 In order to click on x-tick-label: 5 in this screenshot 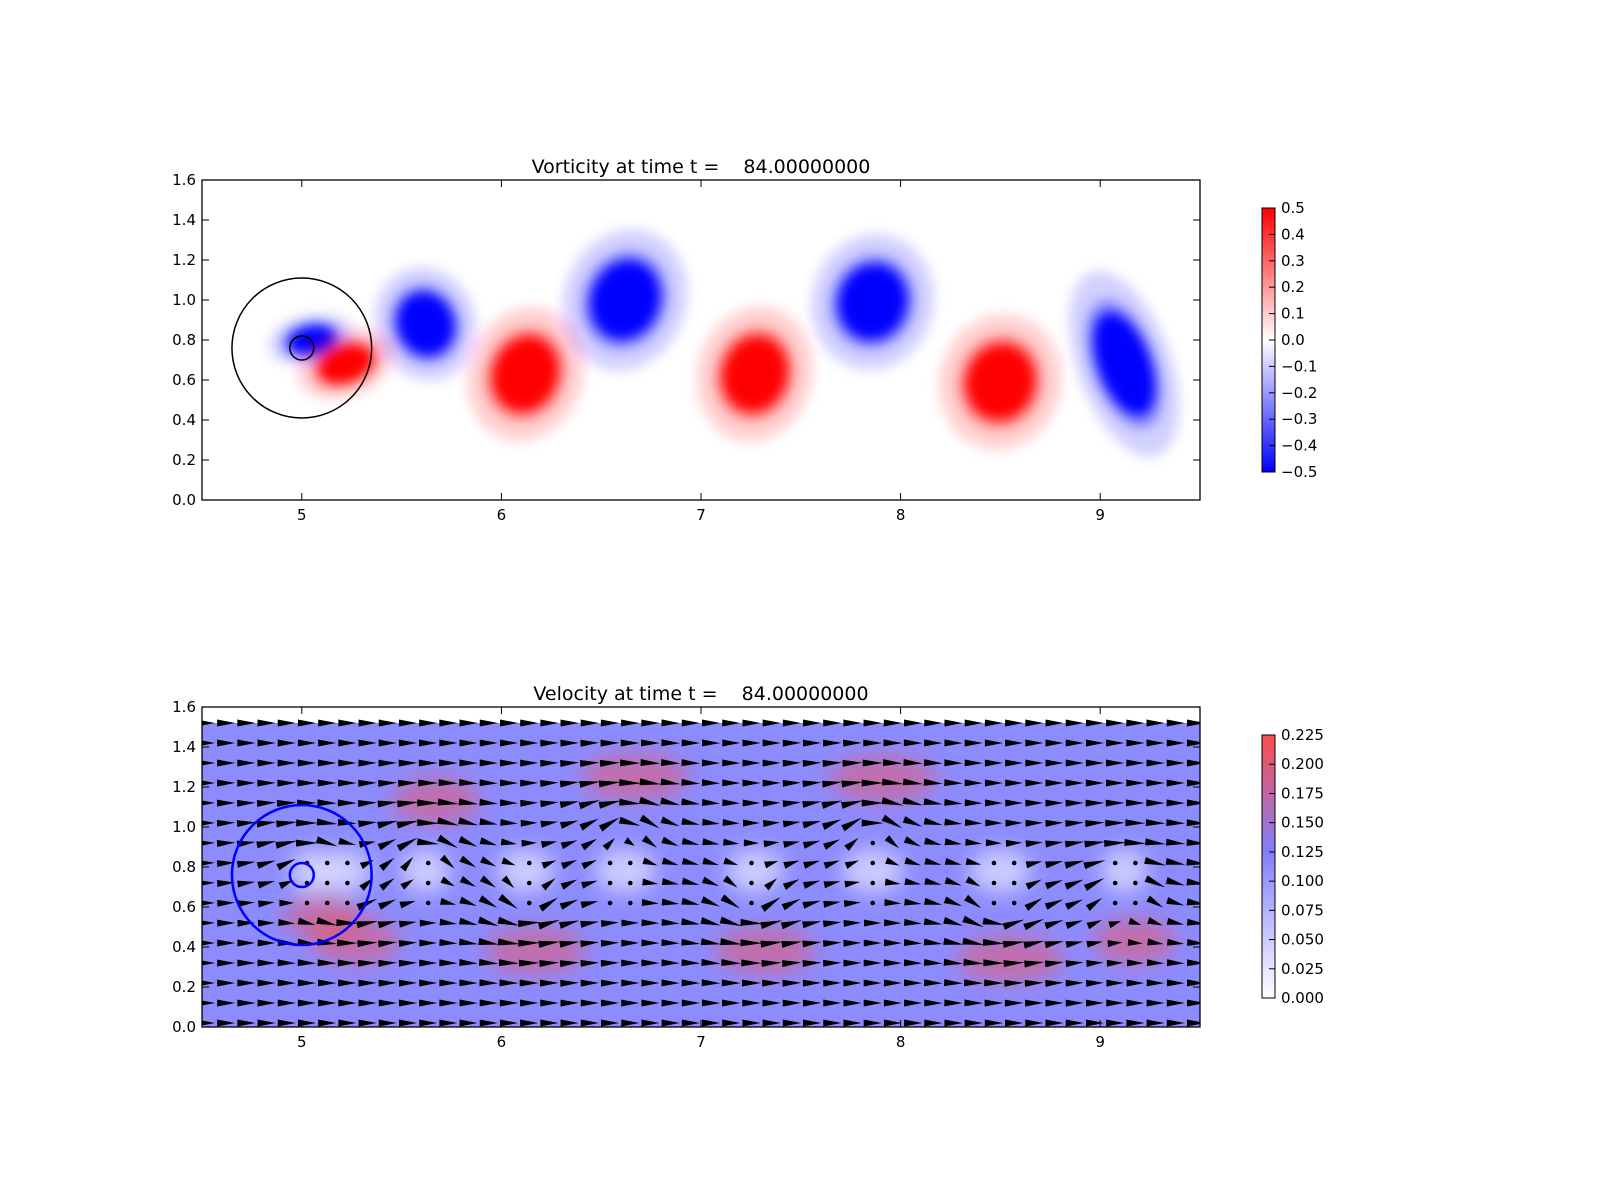, I will do `click(302, 1042)`.